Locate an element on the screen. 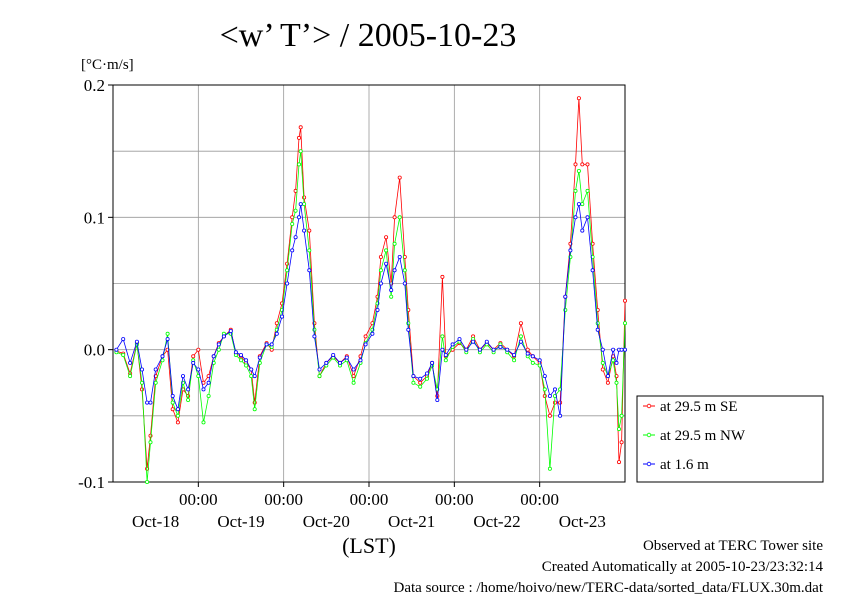 The width and height of the screenshot is (842, 595). y-tick-label: 0.1 is located at coordinates (94, 217).